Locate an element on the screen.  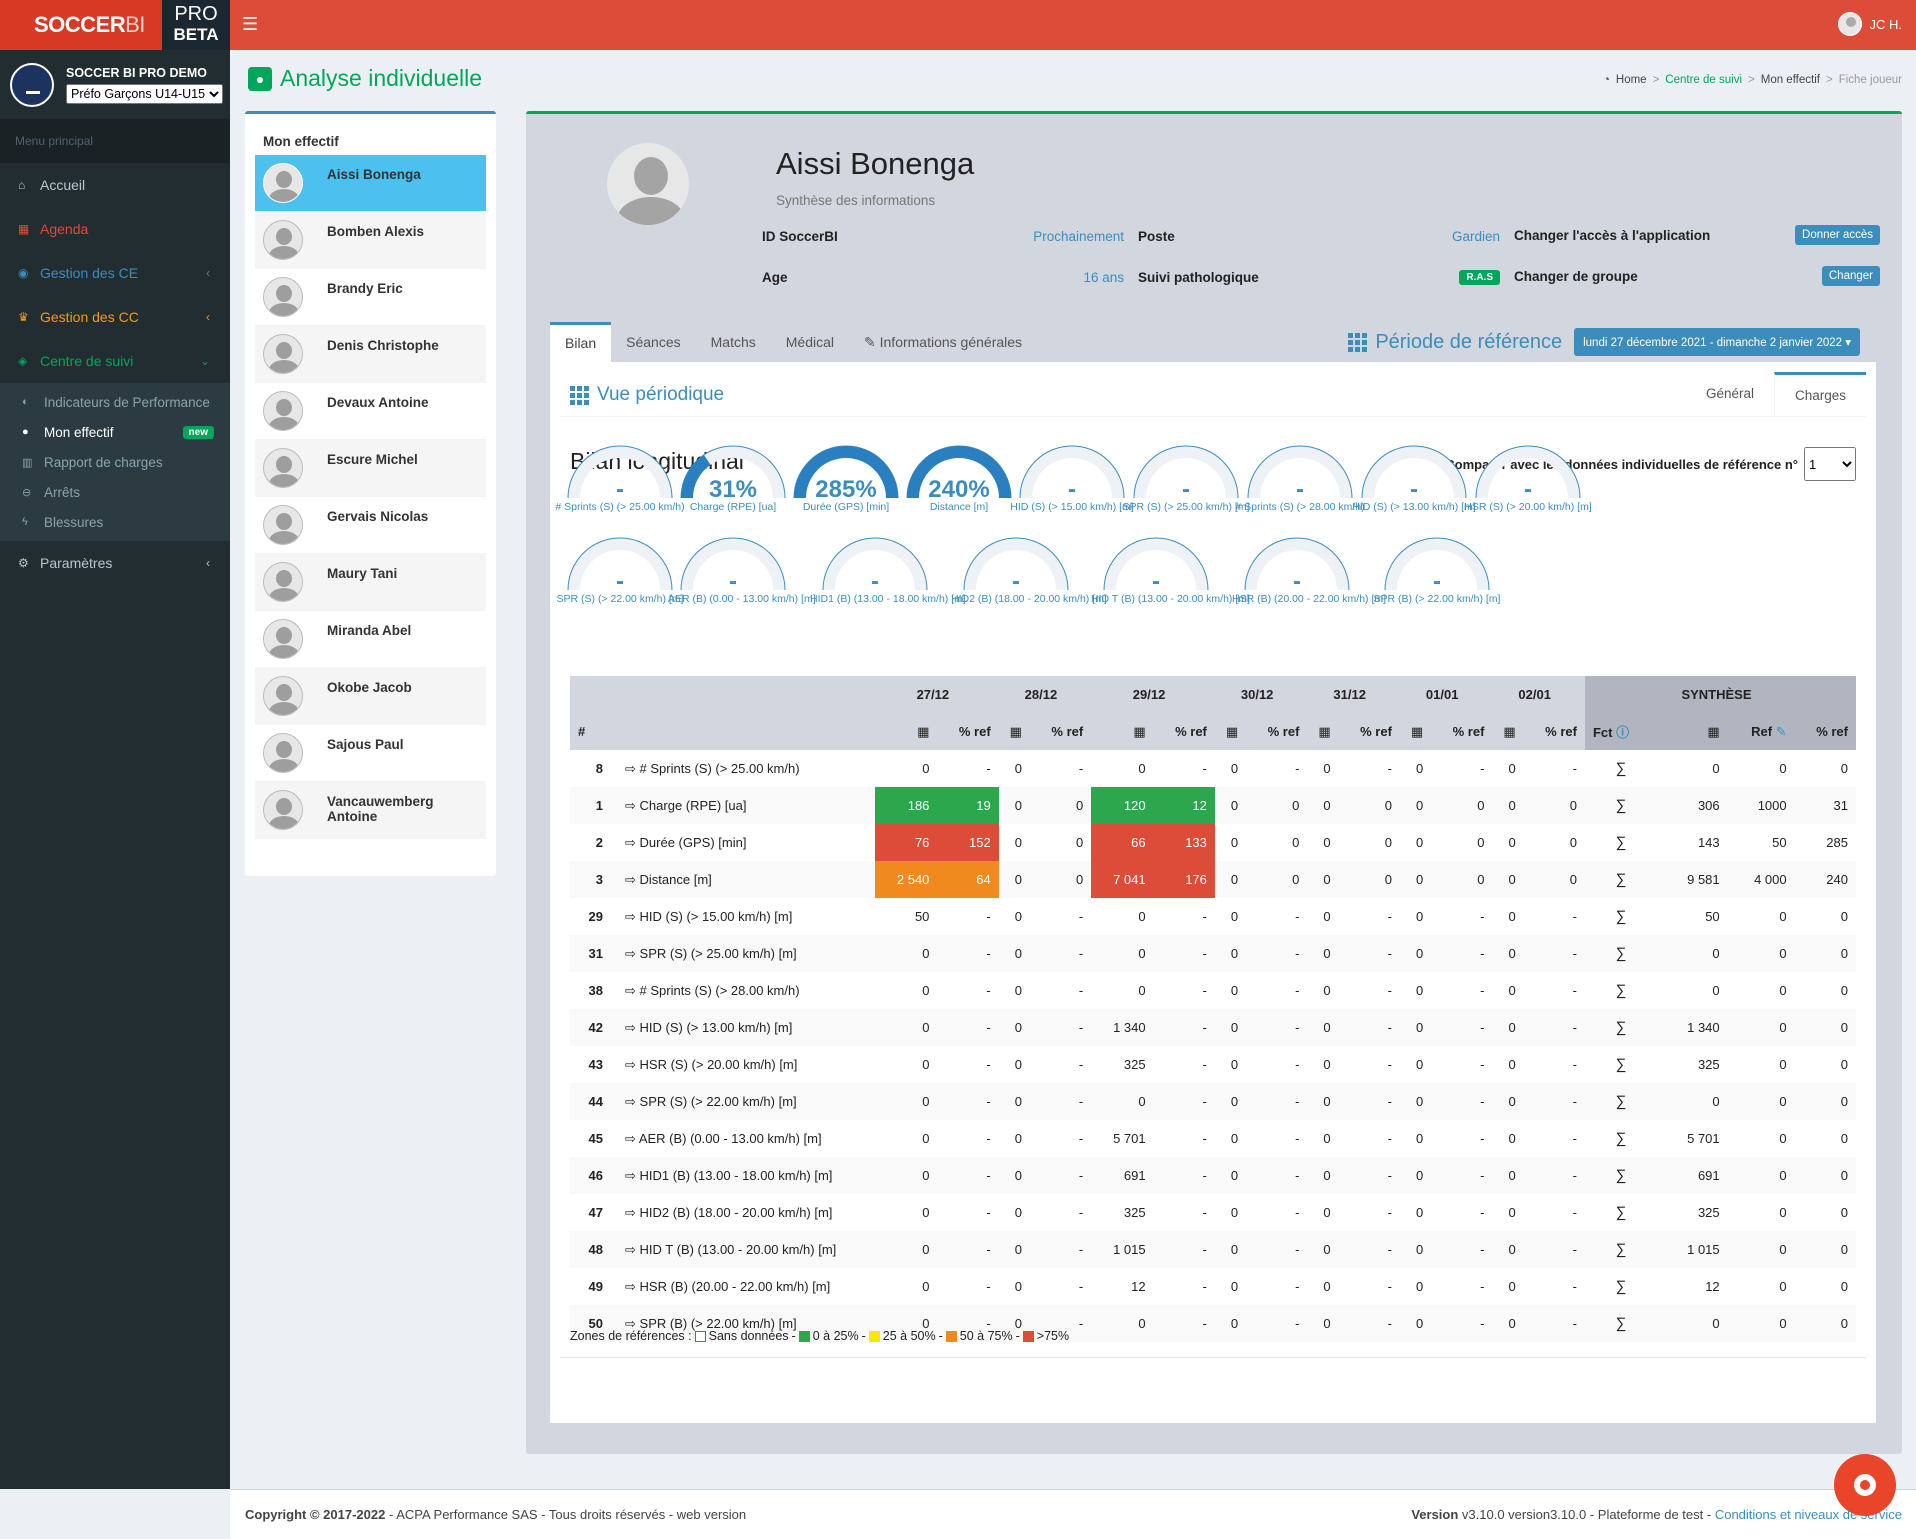
gauge-label: HSR (B) (20.00 - 22.00 km/h) [m] is located at coordinates (1309, 599).